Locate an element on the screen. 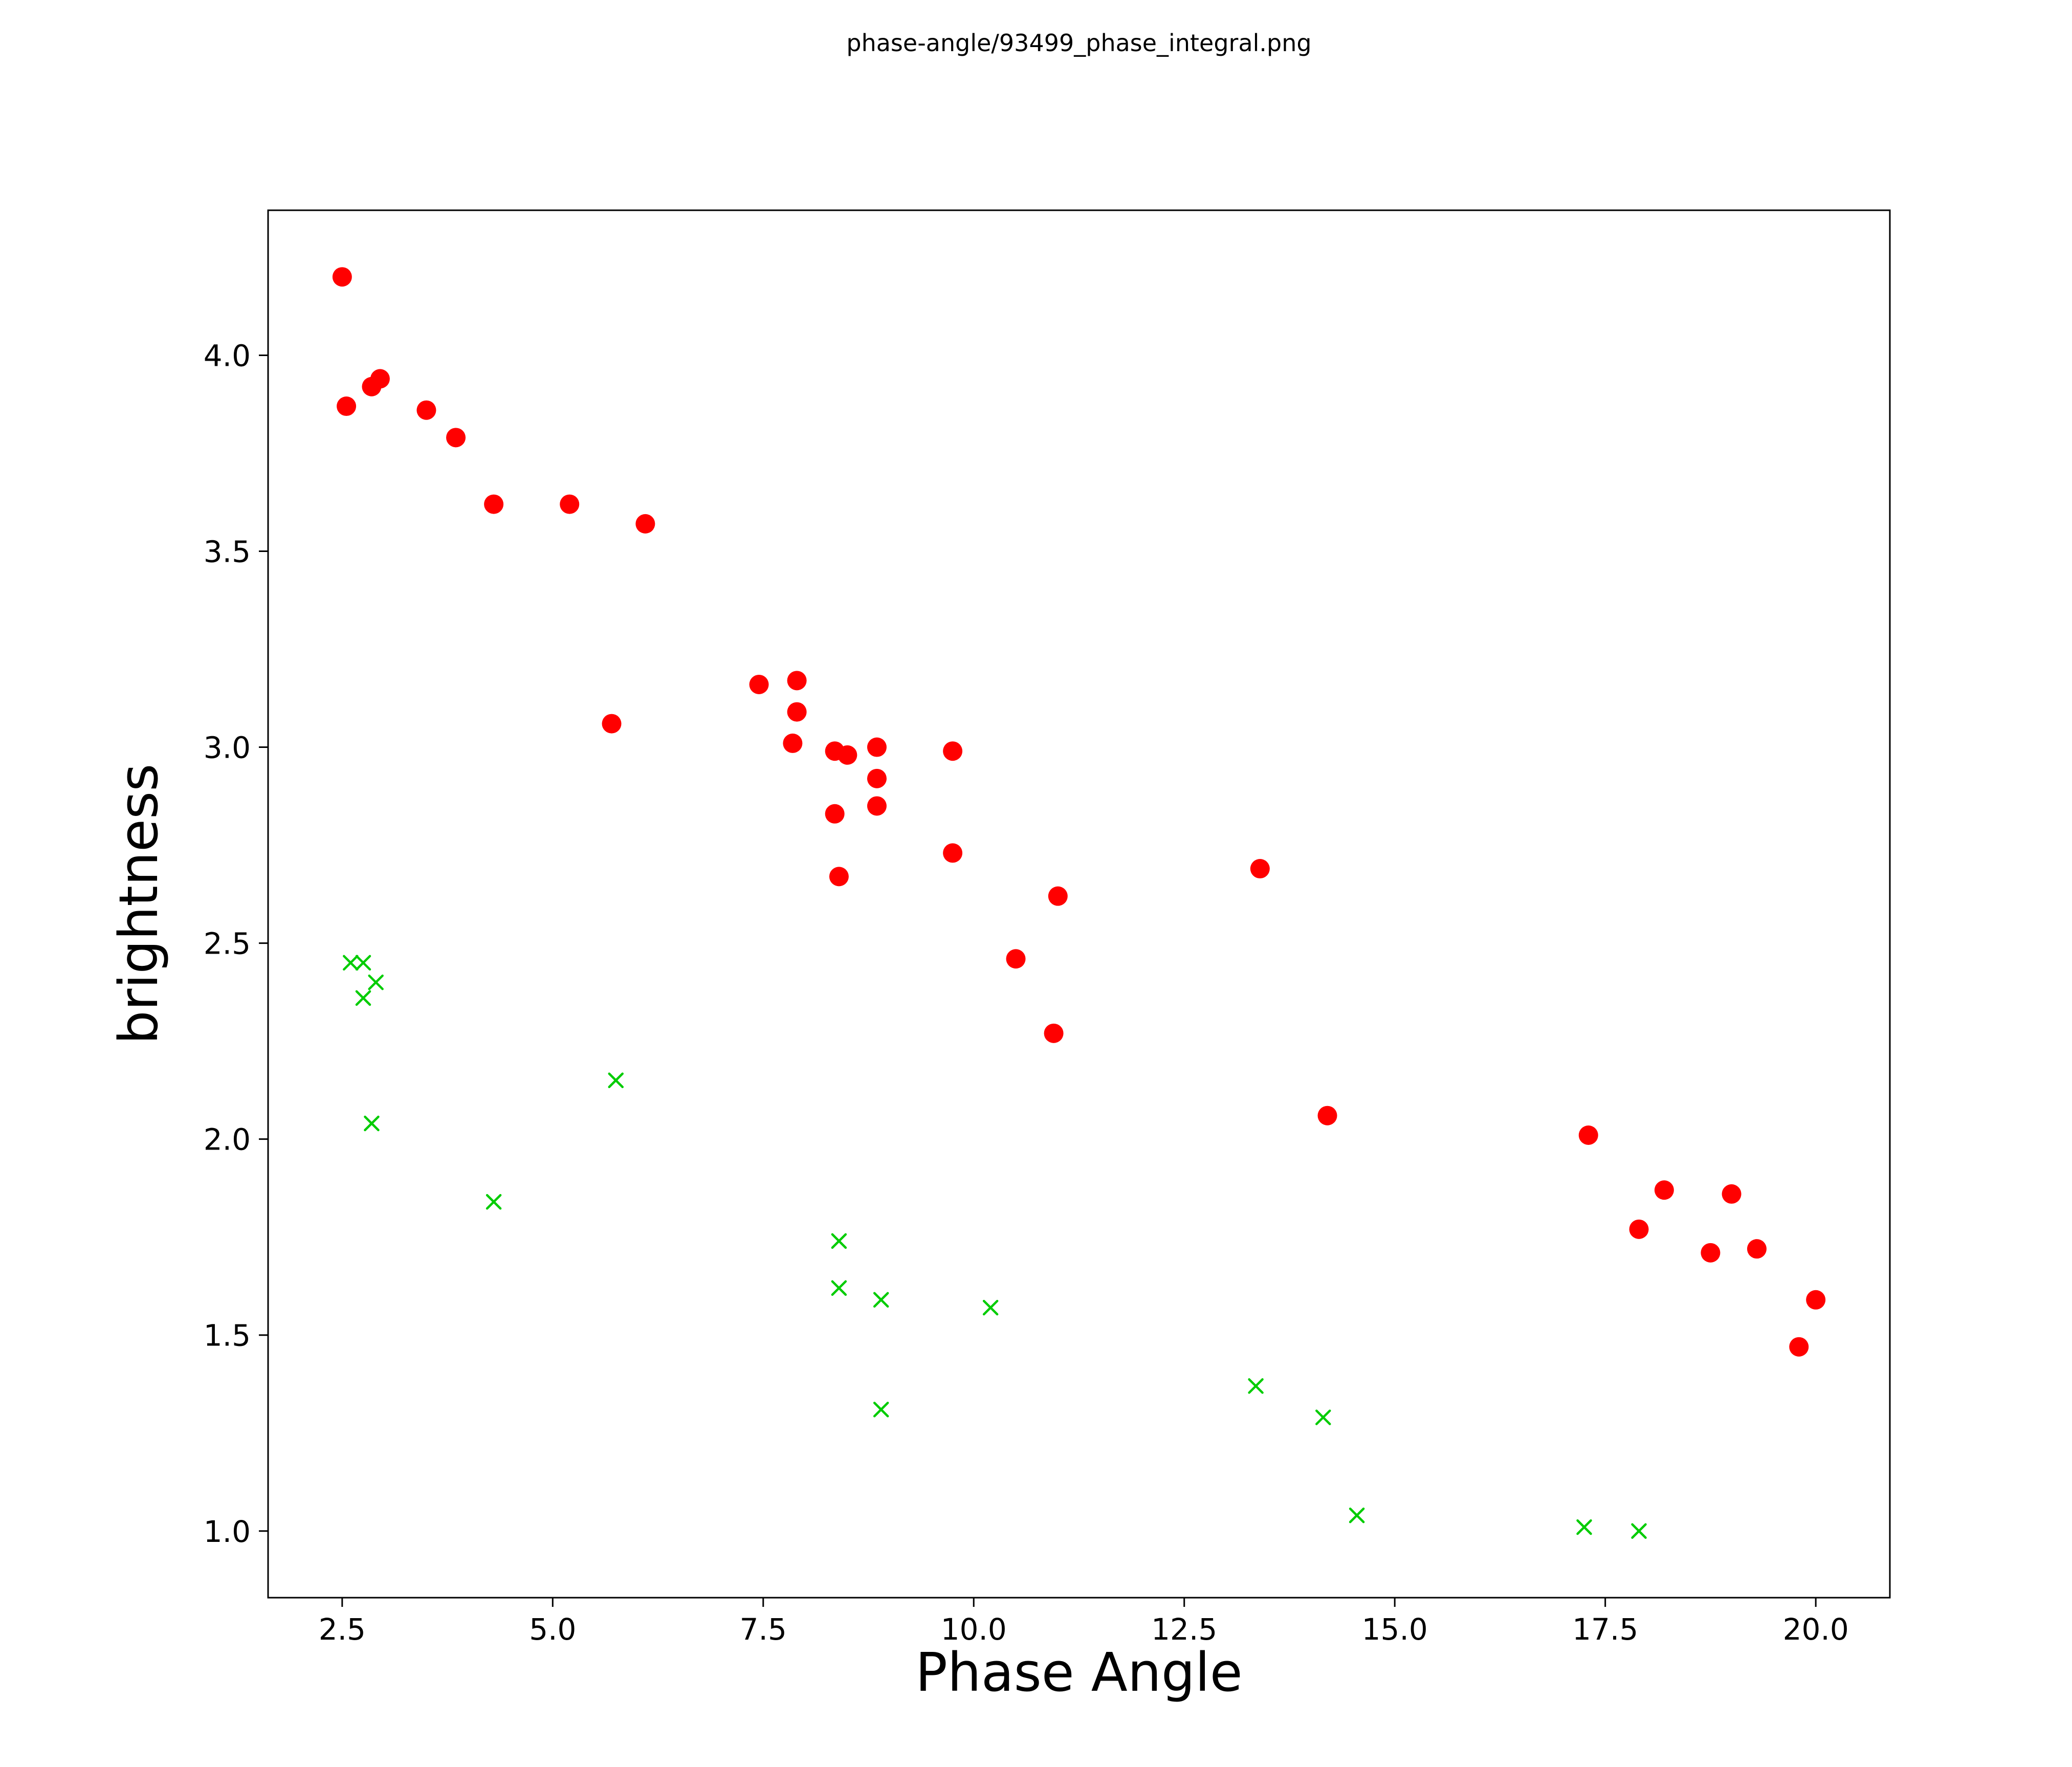 The height and width of the screenshot is (1767, 2072). y-tick-label: 1.5 is located at coordinates (227, 1335).